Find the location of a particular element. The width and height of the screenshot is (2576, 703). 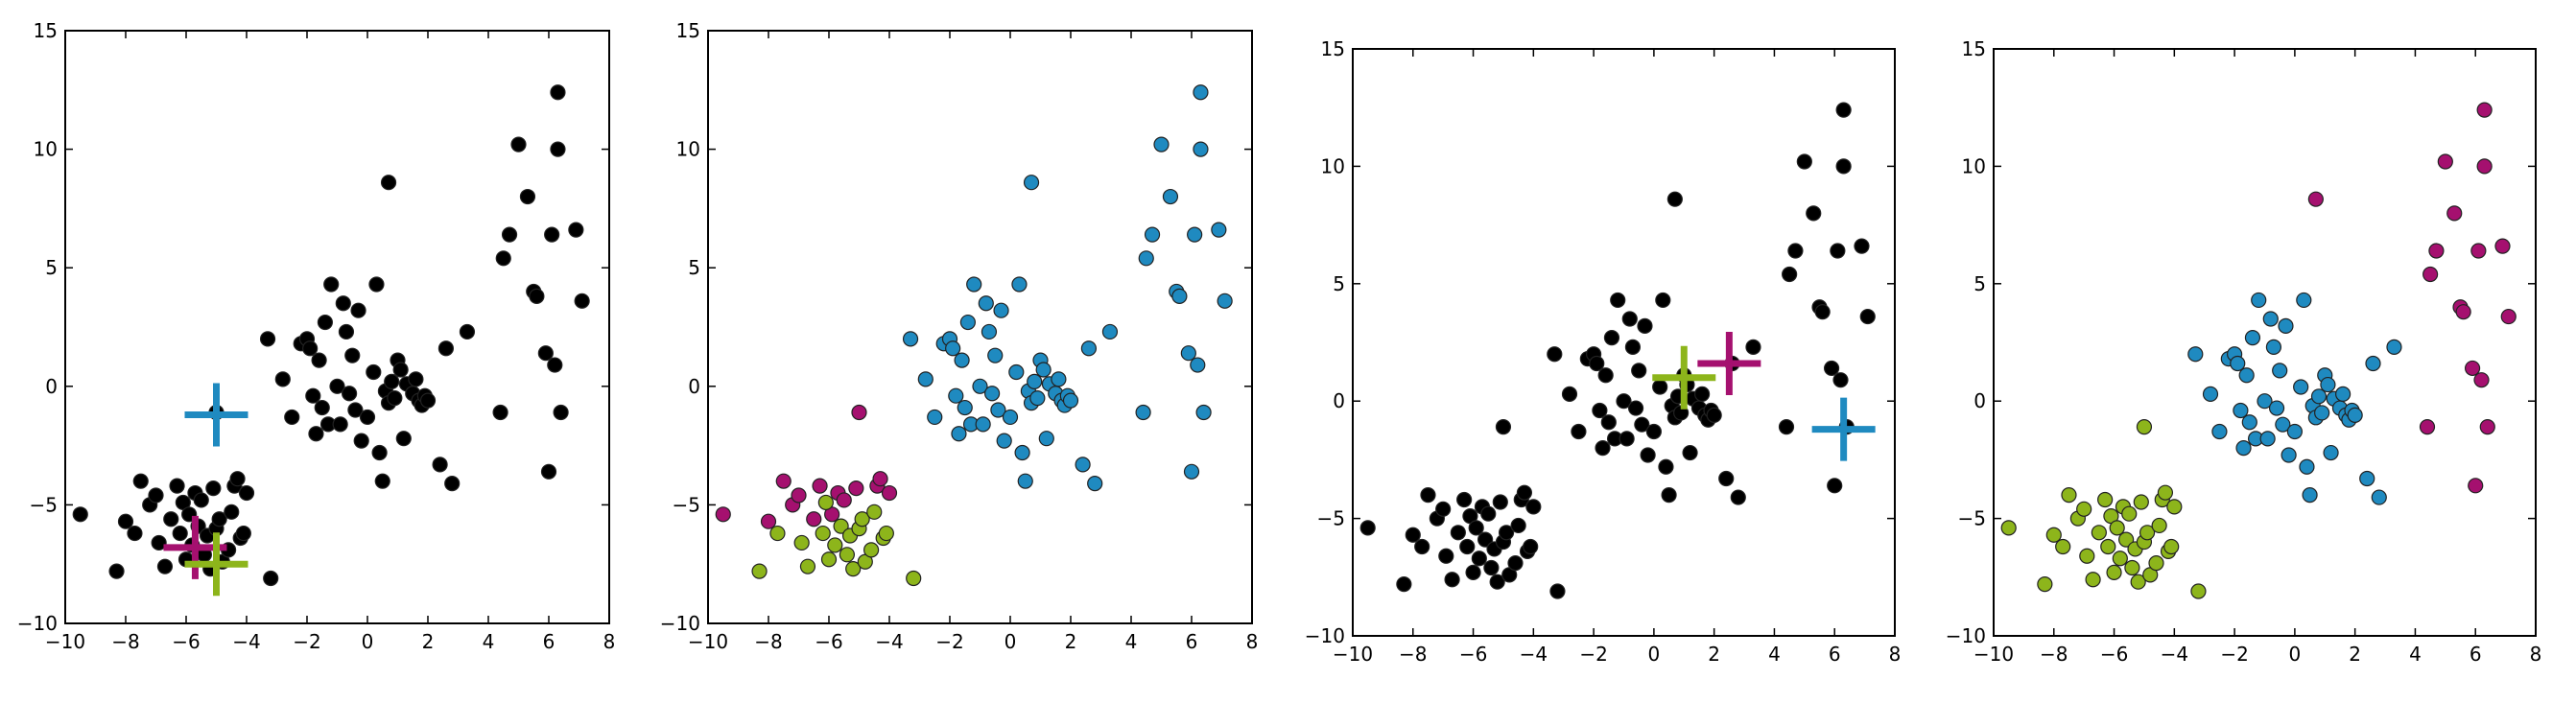

x-tick-label: −2 is located at coordinates (2234, 654).